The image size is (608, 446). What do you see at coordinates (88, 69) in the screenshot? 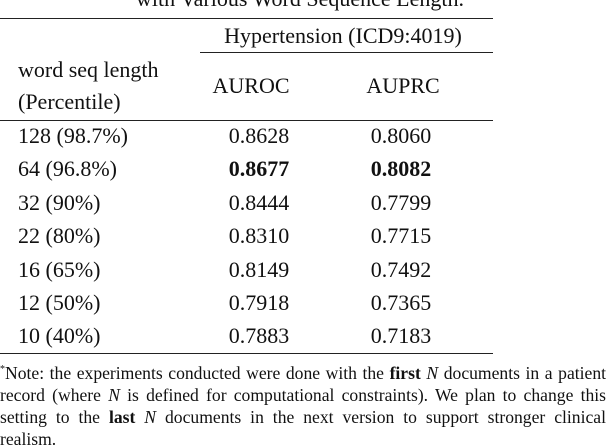
I see `column-header: word seq length` at bounding box center [88, 69].